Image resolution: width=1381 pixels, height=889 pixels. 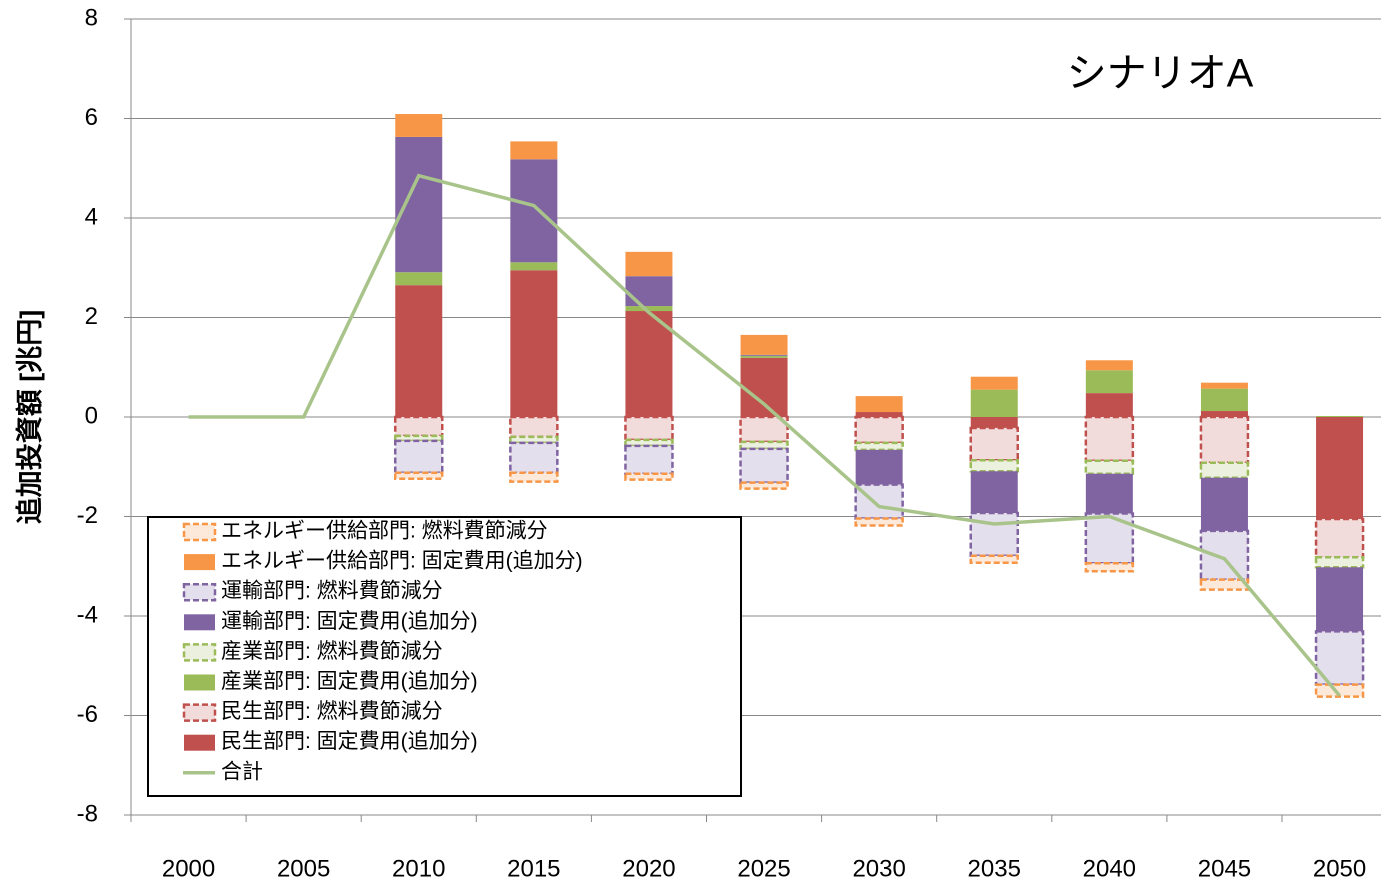 I want to click on x-tick-label: 2025, so click(x=763, y=868).